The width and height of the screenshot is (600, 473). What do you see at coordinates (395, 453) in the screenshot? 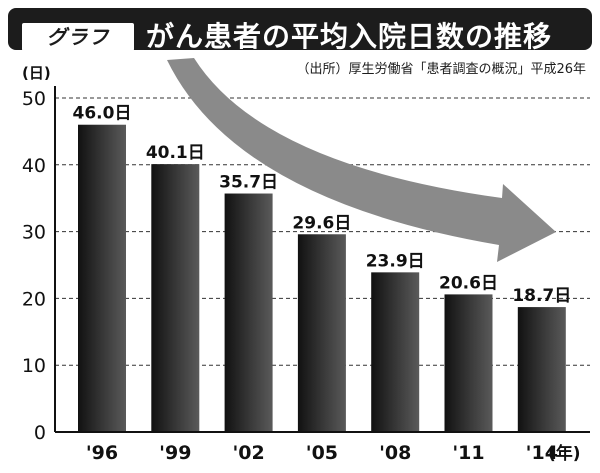
I see `x-tick-label: '08` at bounding box center [395, 453].